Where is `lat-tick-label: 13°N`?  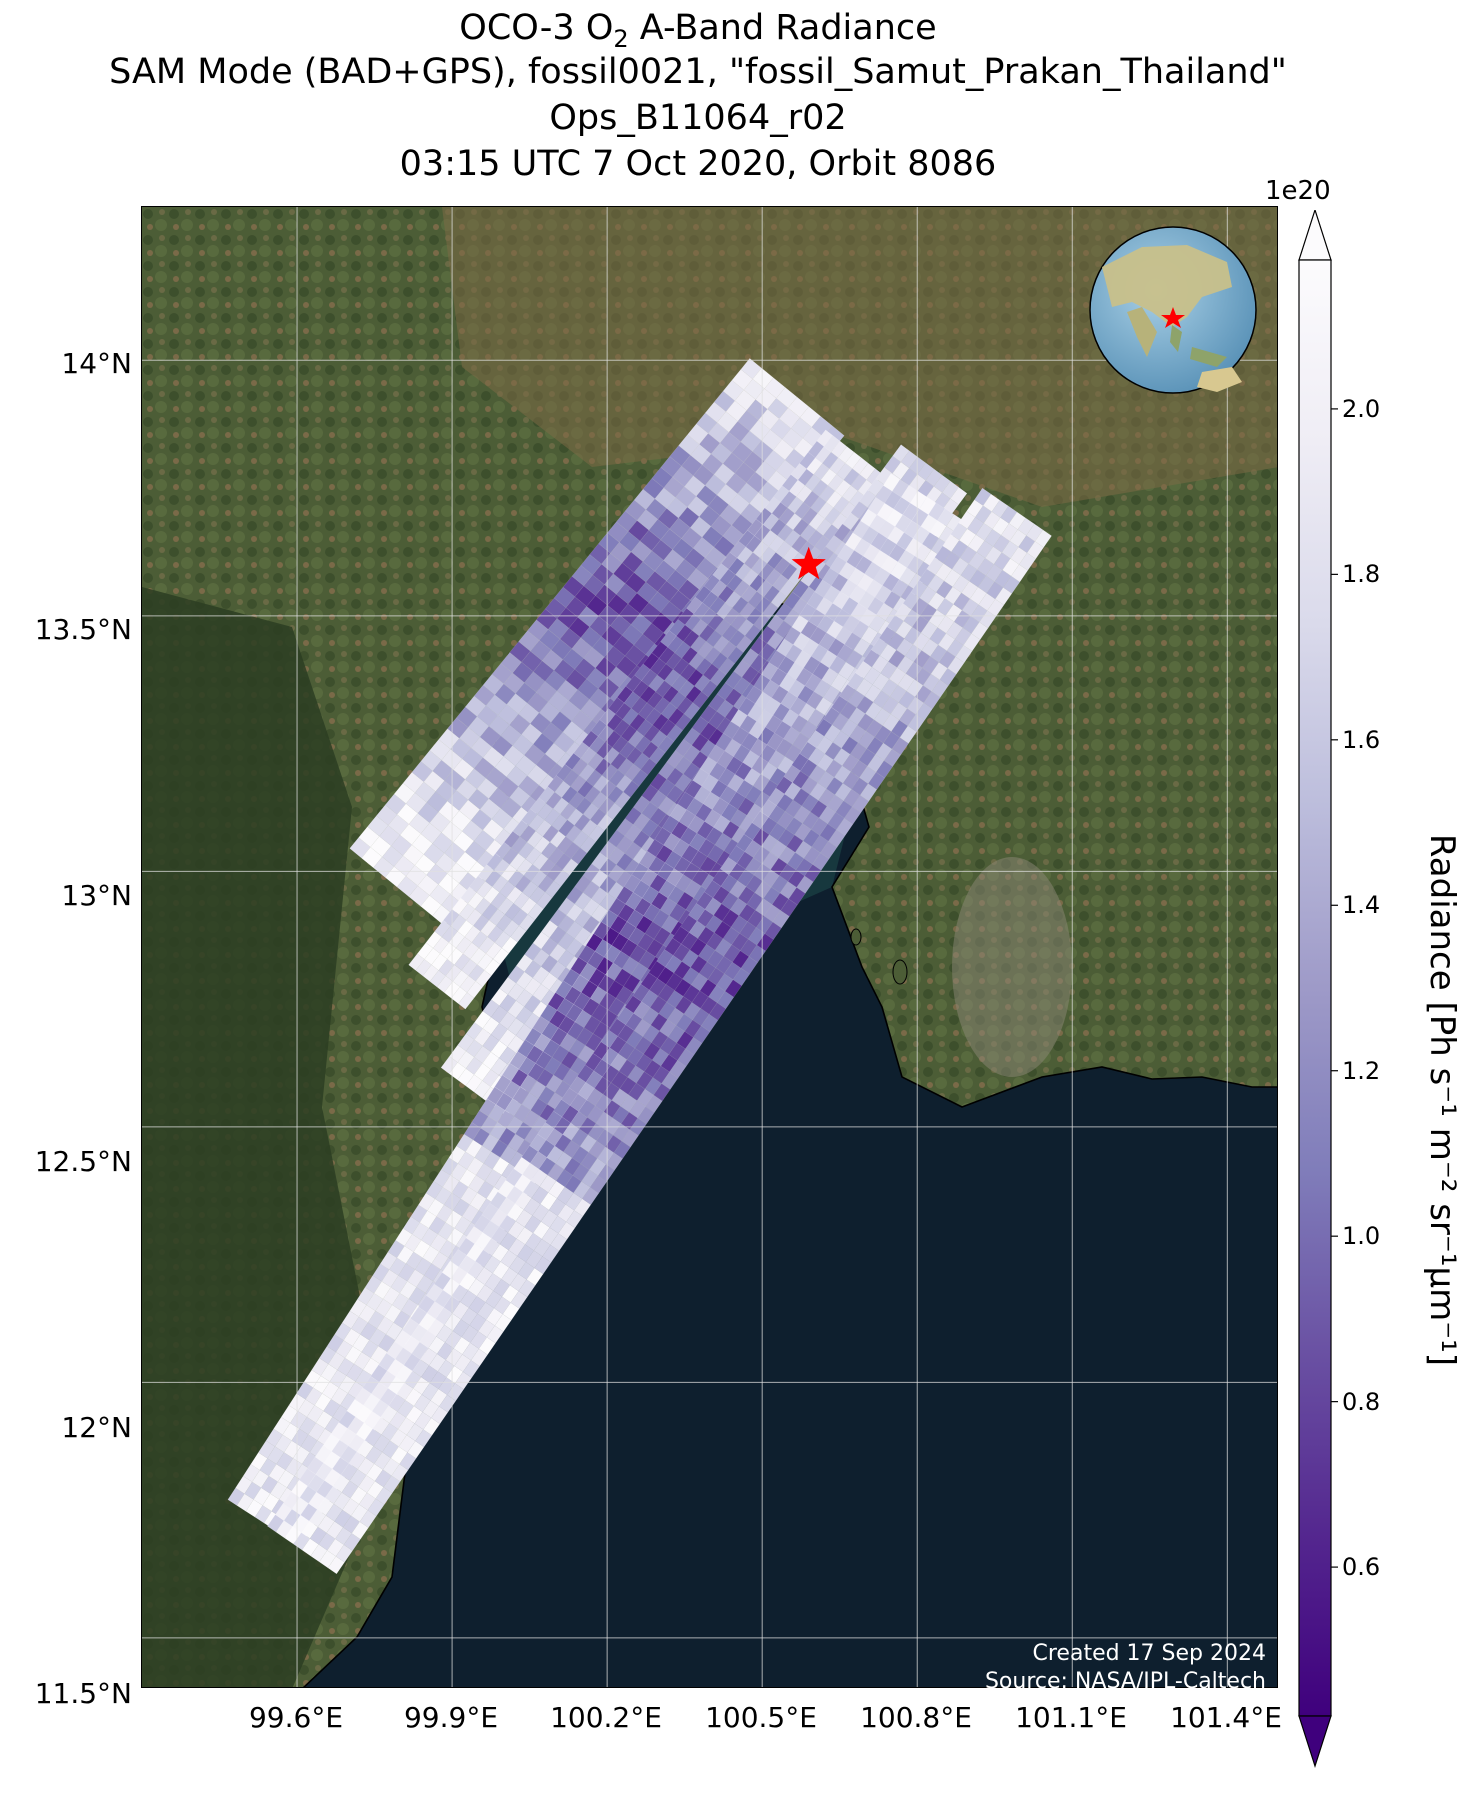
lat-tick-label: 13°N is located at coordinates (96, 895).